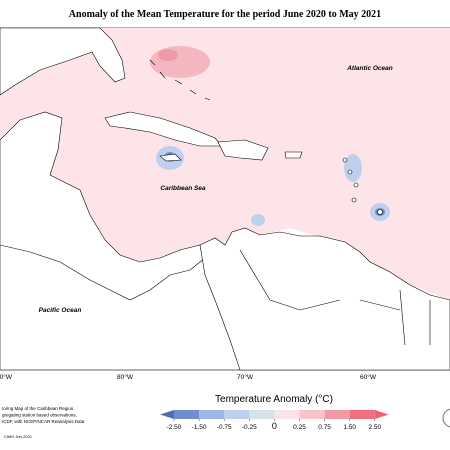  I want to click on logo, so click(446, 418).